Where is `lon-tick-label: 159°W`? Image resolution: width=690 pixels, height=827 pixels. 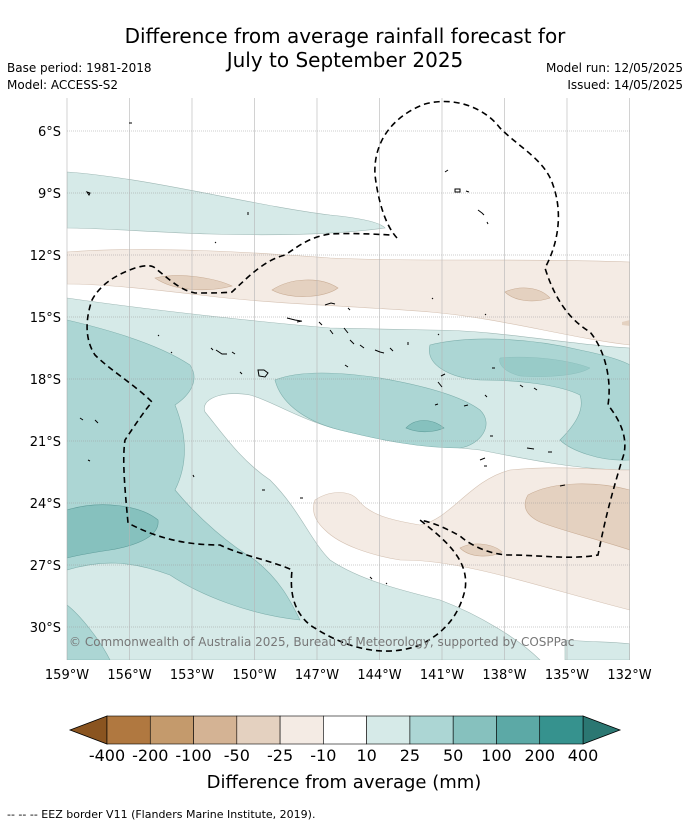
lon-tick-label: 159°W is located at coordinates (67, 675).